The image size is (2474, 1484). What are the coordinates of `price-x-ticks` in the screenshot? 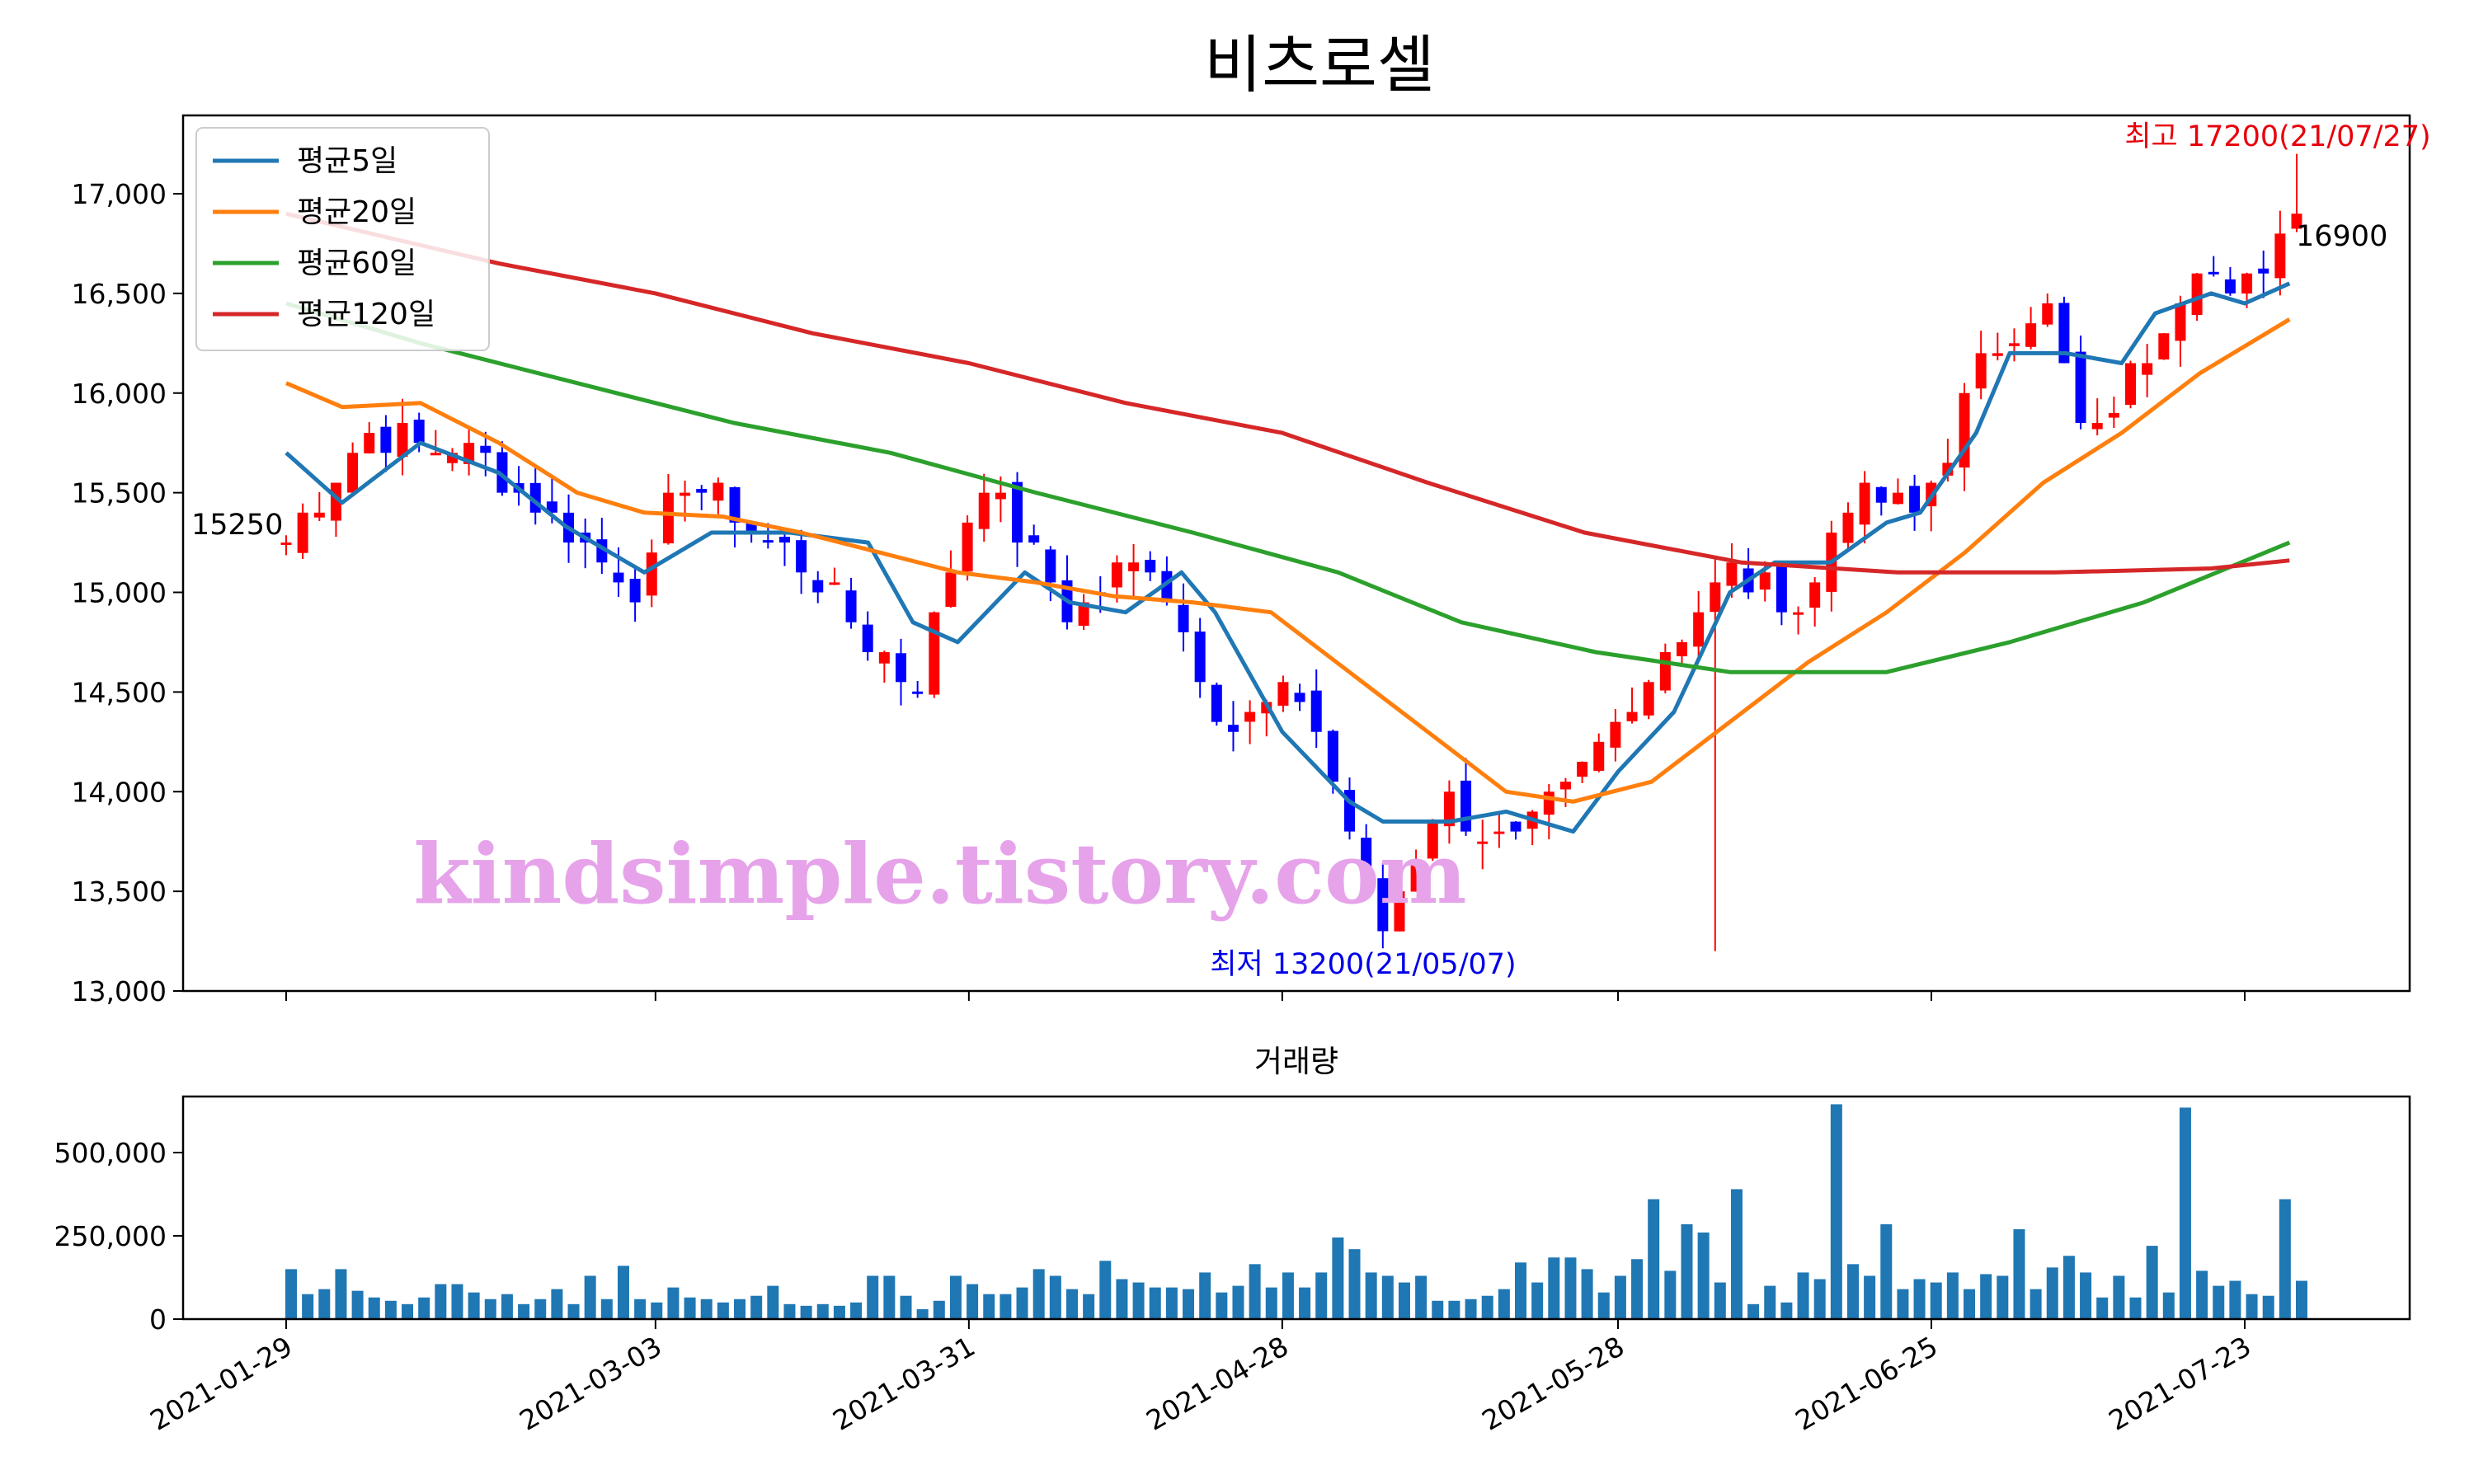 It's located at (1265, 996).